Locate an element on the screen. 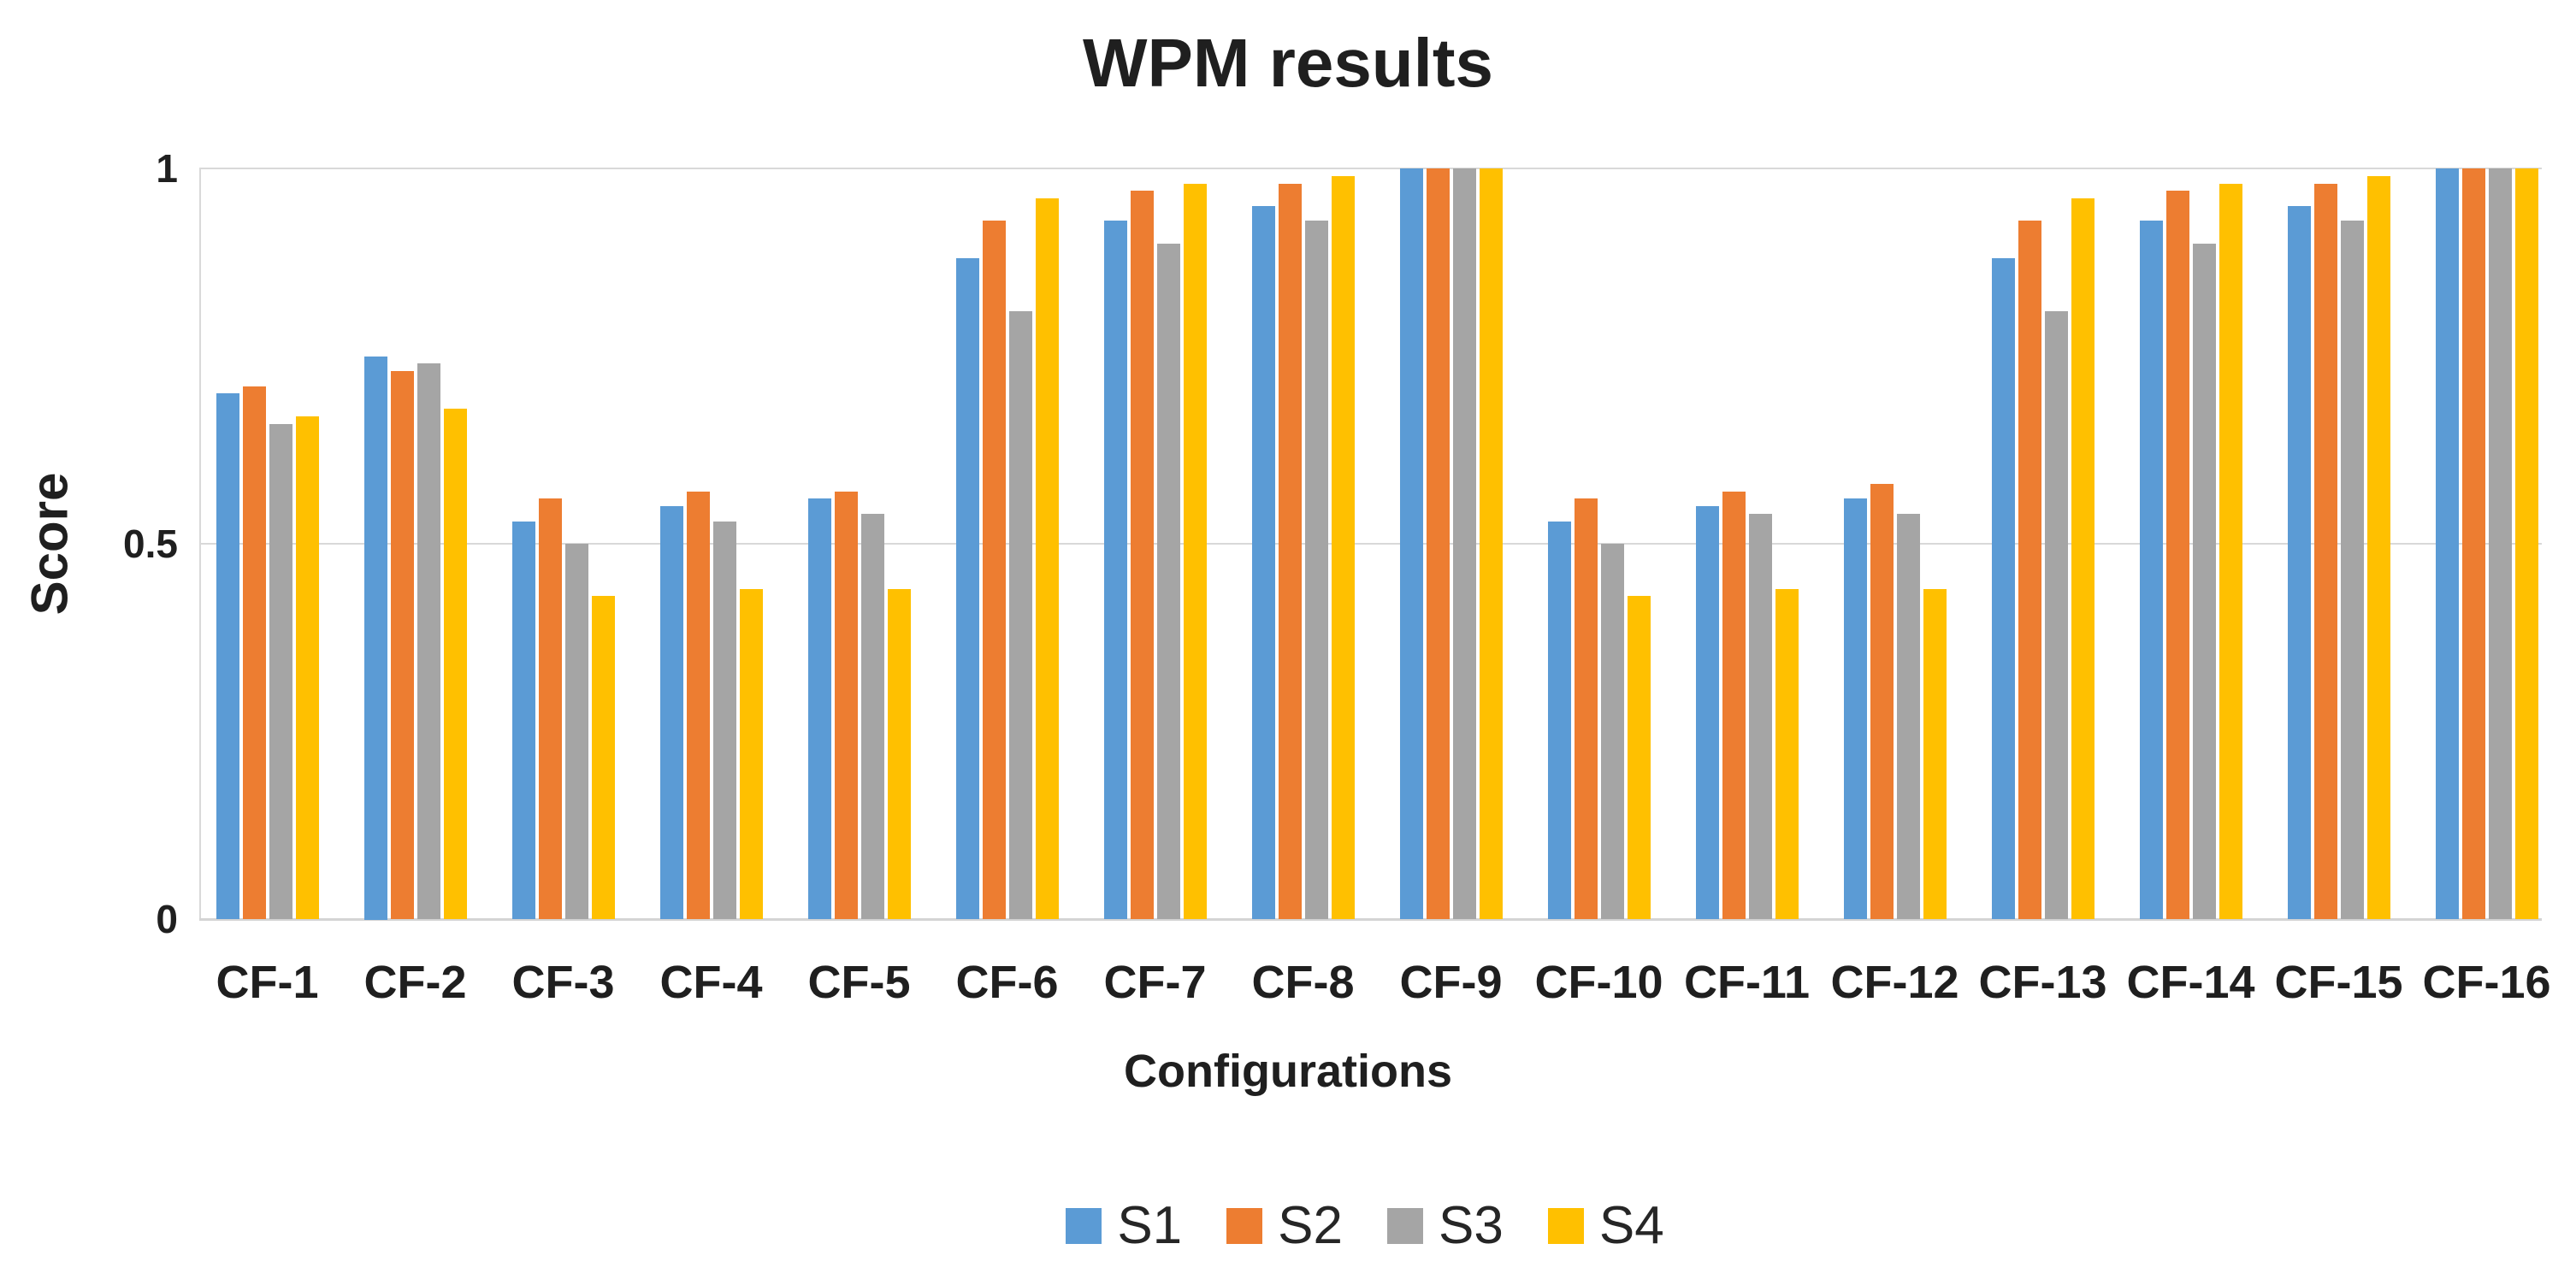 The height and width of the screenshot is (1285, 2576). chart-title: WPM results is located at coordinates (1288, 63).